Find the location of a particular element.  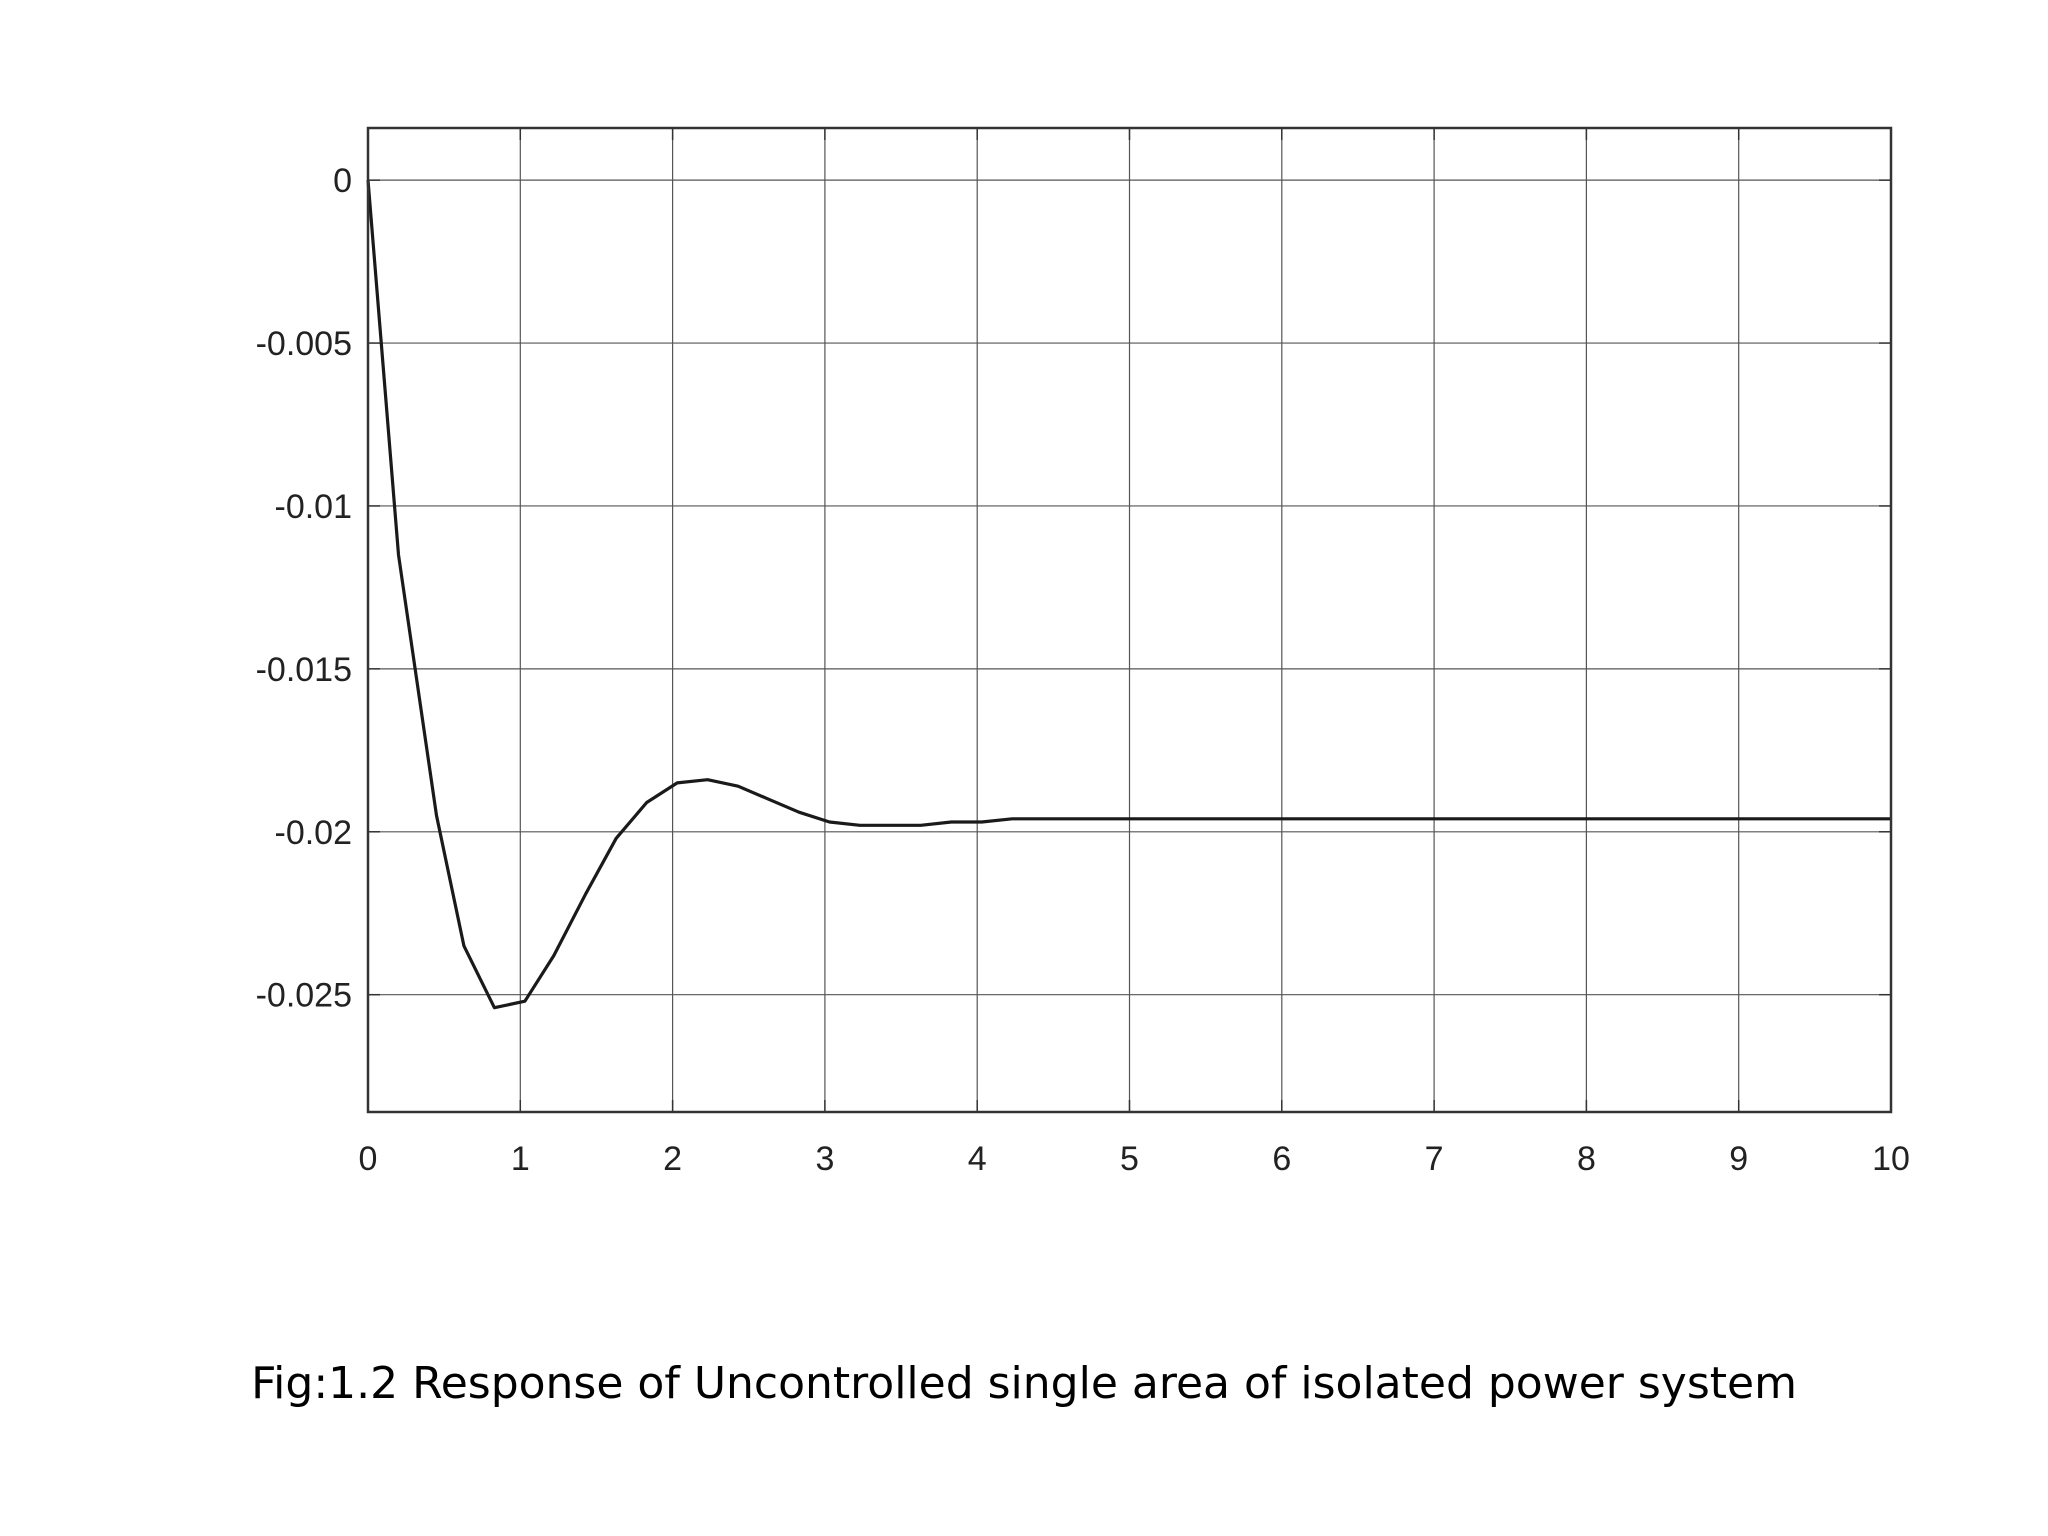

y-tick-label: -0.02 is located at coordinates (314, 833).